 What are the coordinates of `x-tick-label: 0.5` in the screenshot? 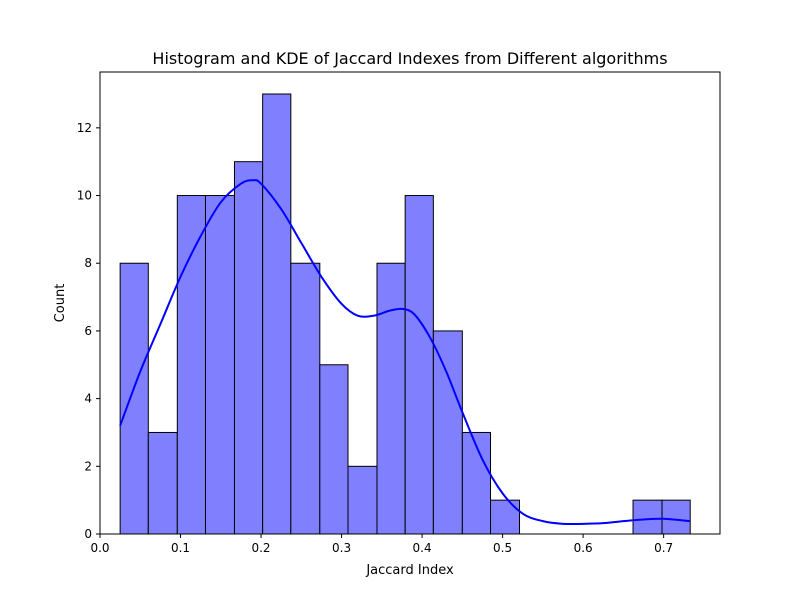 It's located at (502, 548).